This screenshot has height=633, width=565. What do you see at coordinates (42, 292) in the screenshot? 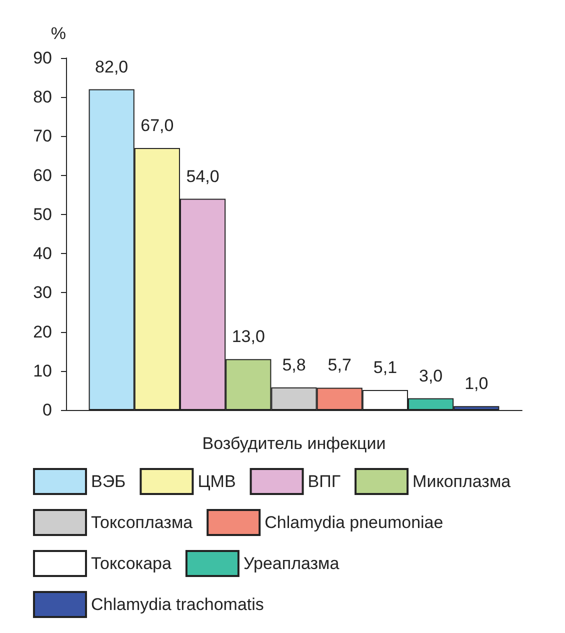
I see `y-tick-label: 30` at bounding box center [42, 292].